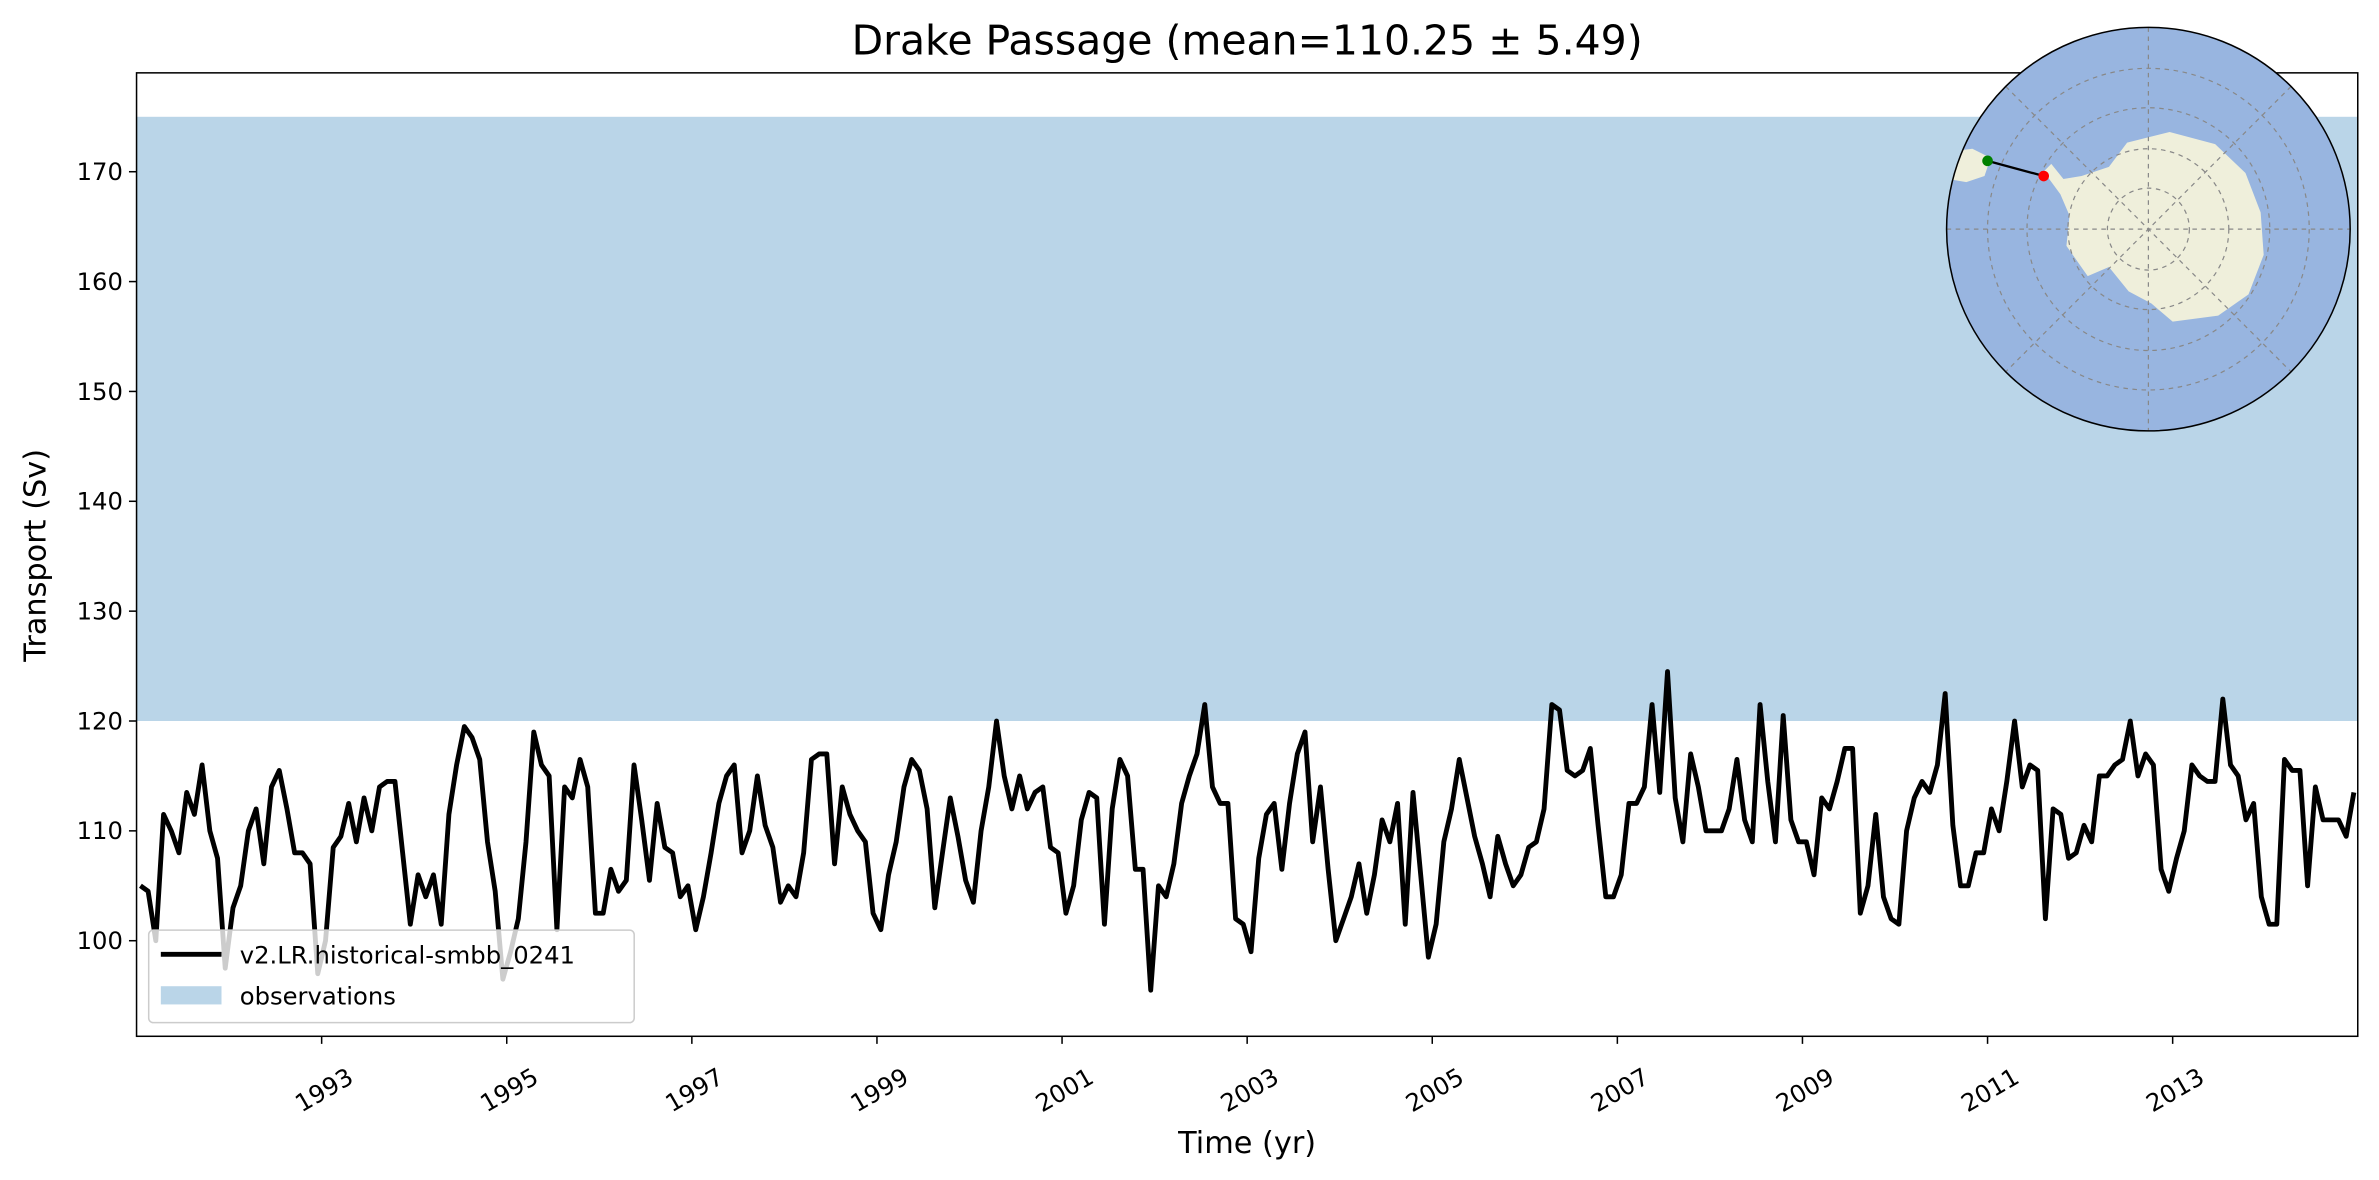  I want to click on legend-patch, so click(191, 995).